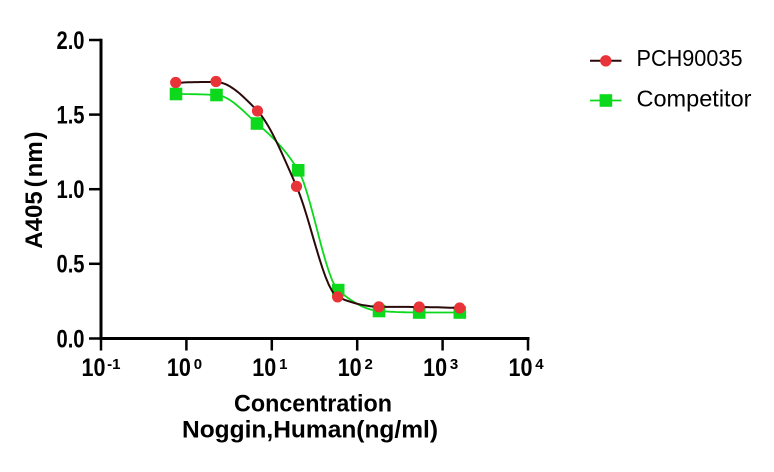  What do you see at coordinates (71, 116) in the screenshot?
I see `svg-text: 1.5` at bounding box center [71, 116].